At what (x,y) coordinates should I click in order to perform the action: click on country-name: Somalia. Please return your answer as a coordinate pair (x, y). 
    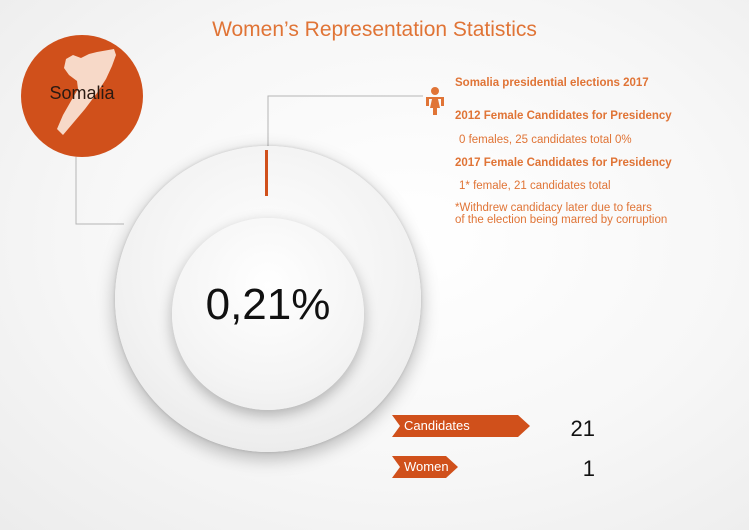
    Looking at the image, I should click on (82, 93).